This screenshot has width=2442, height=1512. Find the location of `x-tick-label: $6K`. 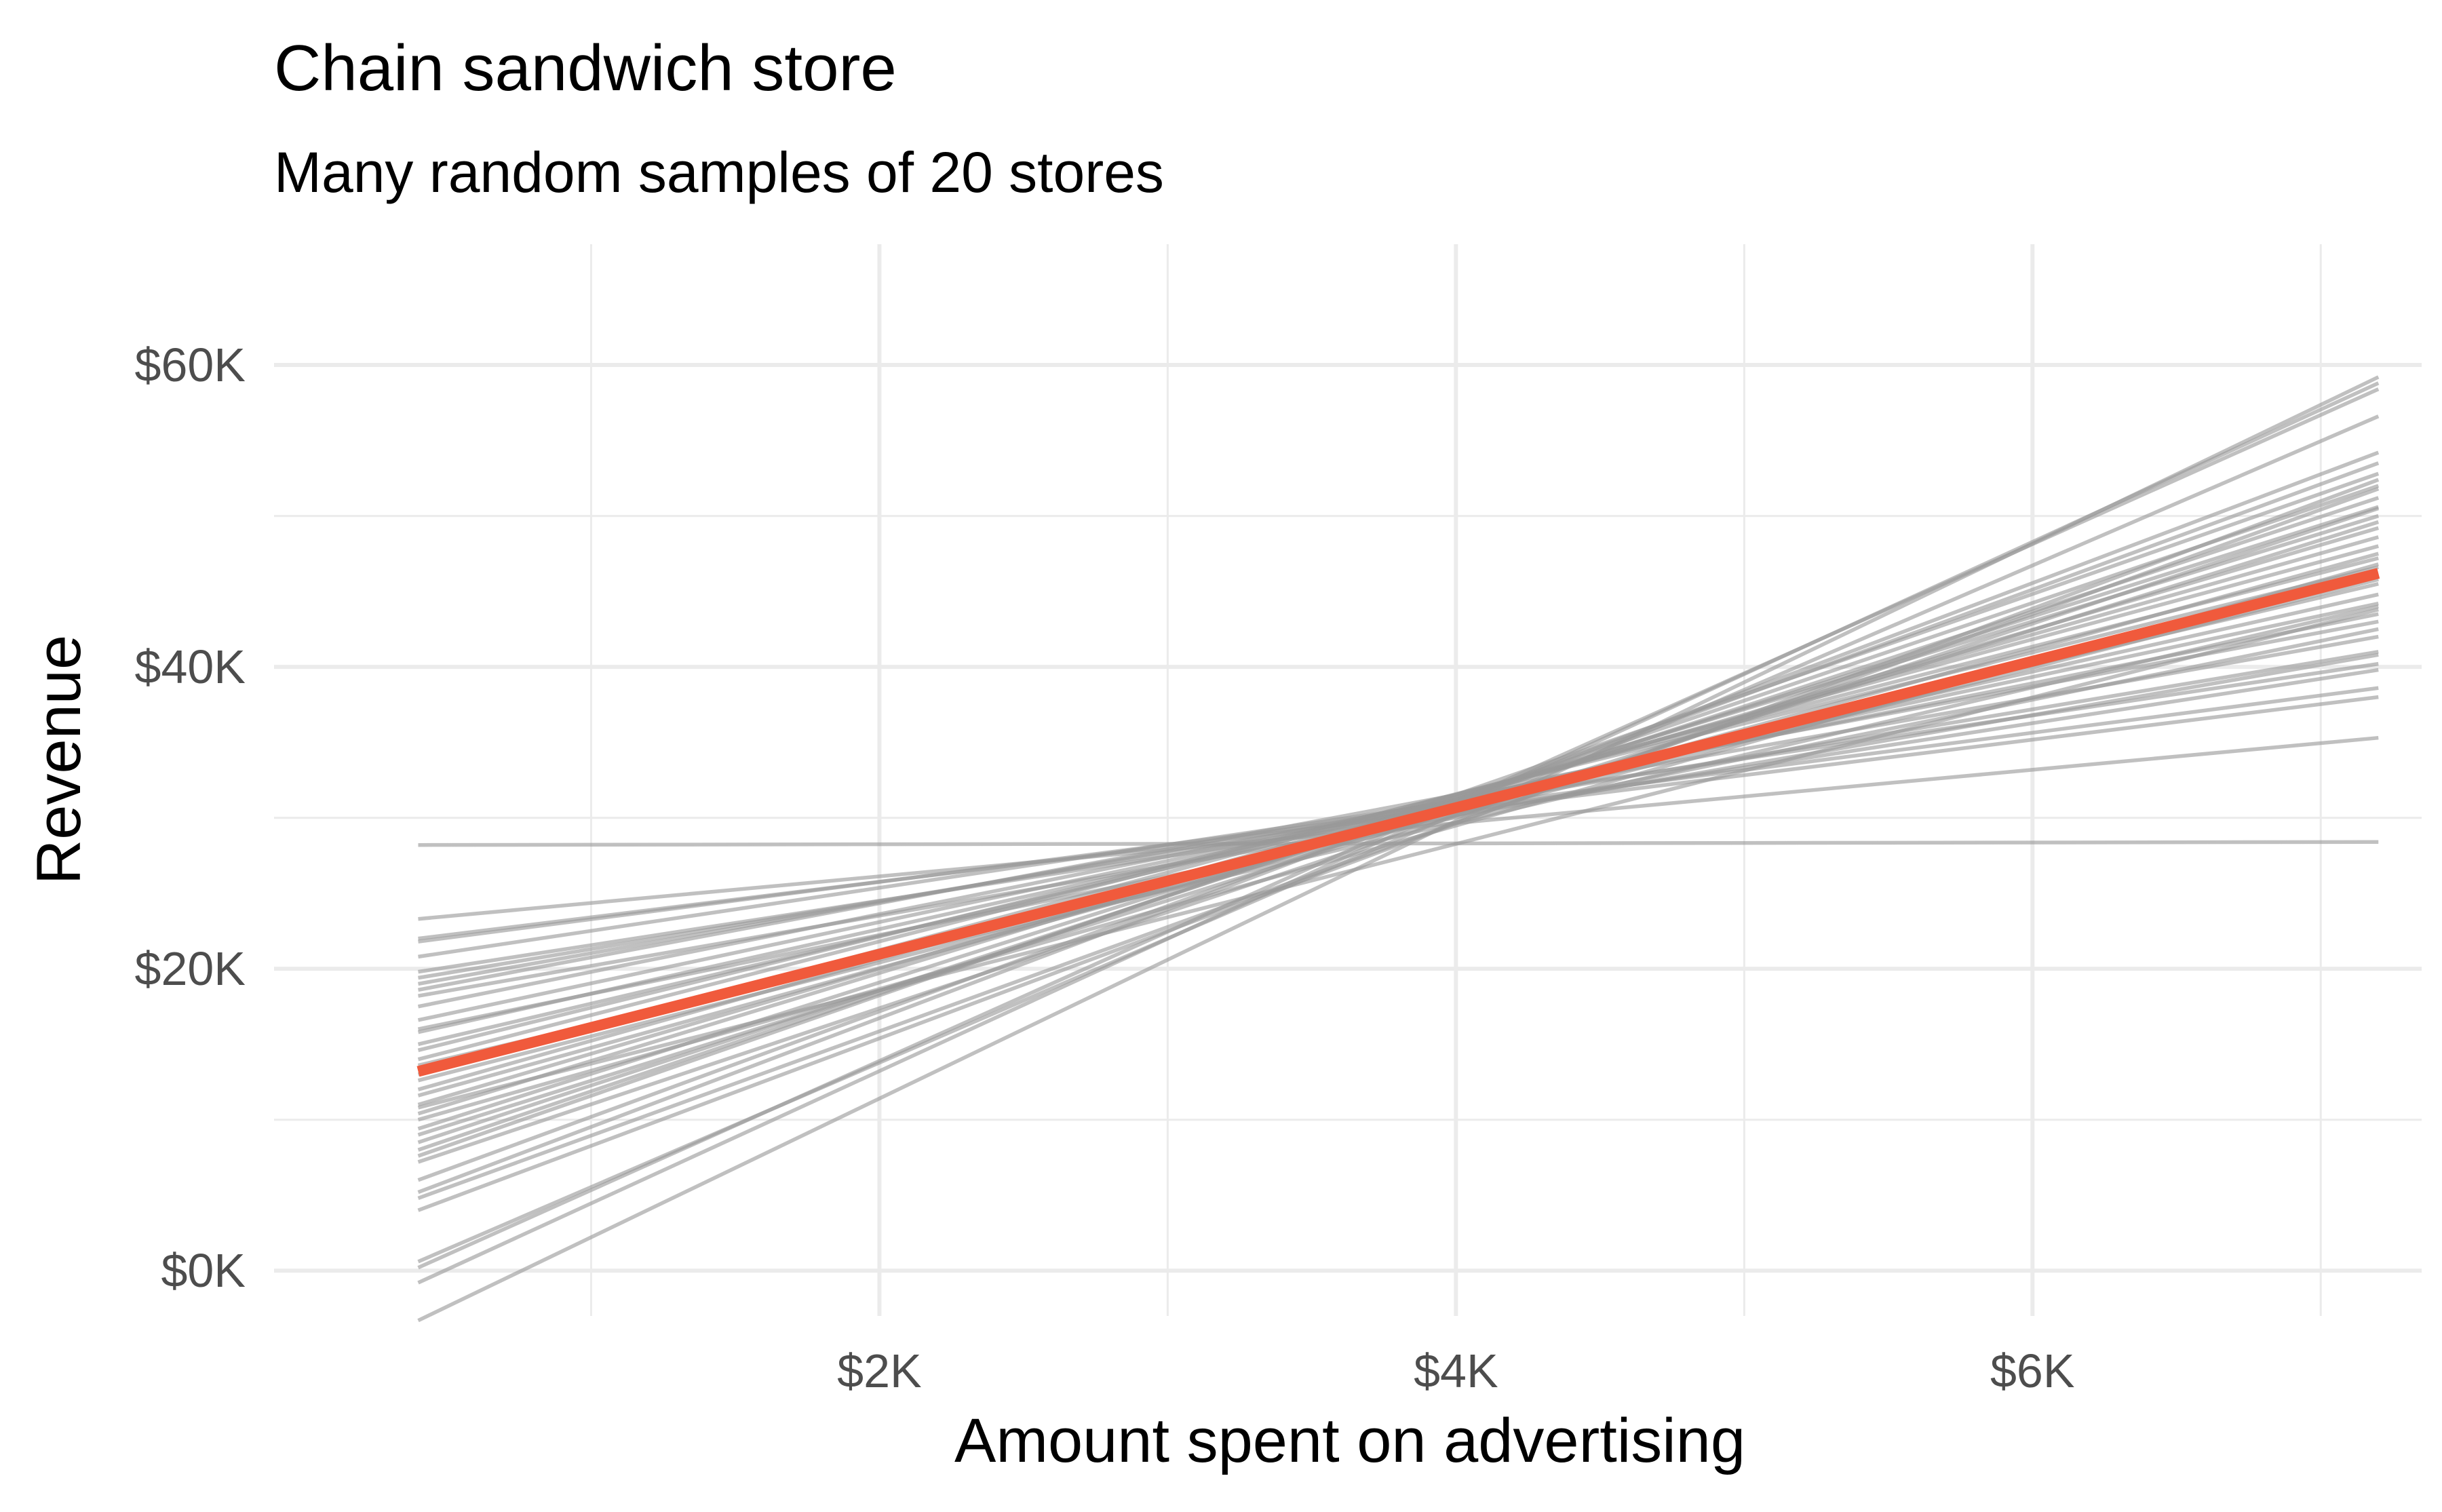

x-tick-label: $6K is located at coordinates (2032, 1371).